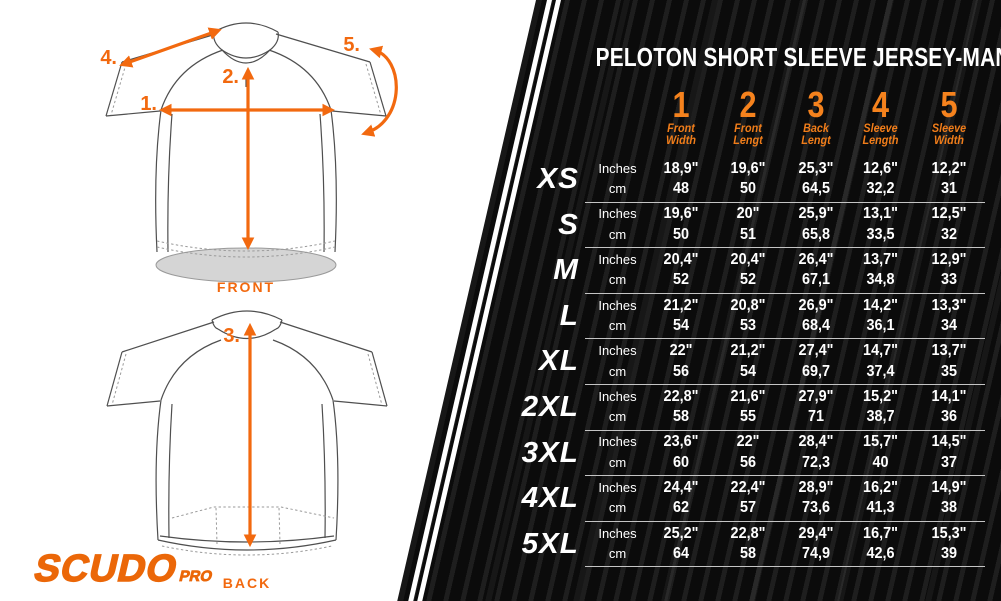  What do you see at coordinates (816, 454) in the screenshot?
I see `value-cell: 28,4" 72,3` at bounding box center [816, 454].